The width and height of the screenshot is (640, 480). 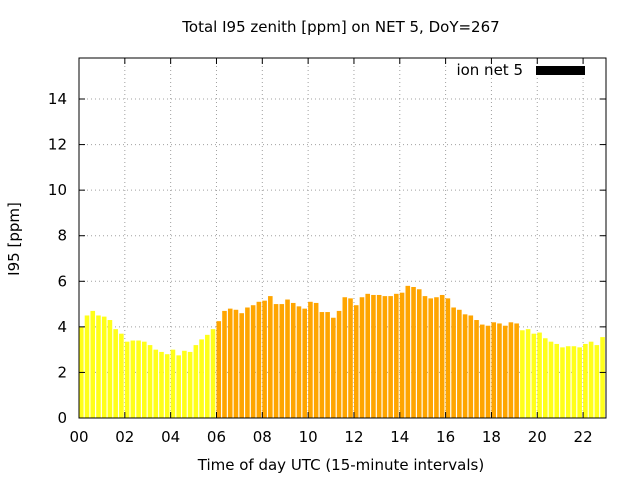 I want to click on x-tick-label: 00, so click(x=78, y=437).